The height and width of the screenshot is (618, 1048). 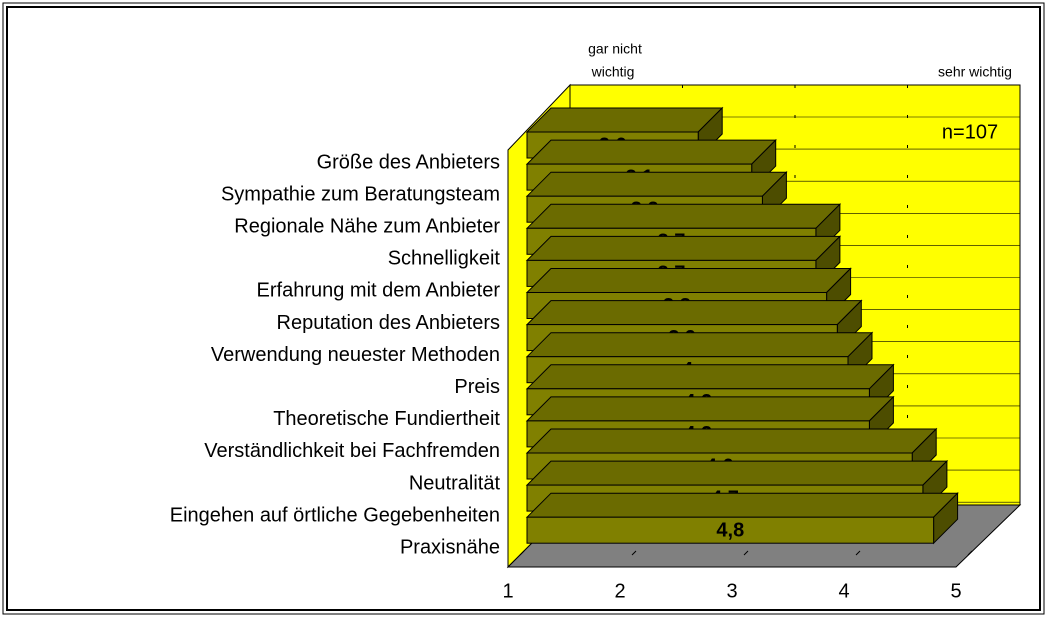 I want to click on x-tick-label: 5, so click(x=955, y=591).